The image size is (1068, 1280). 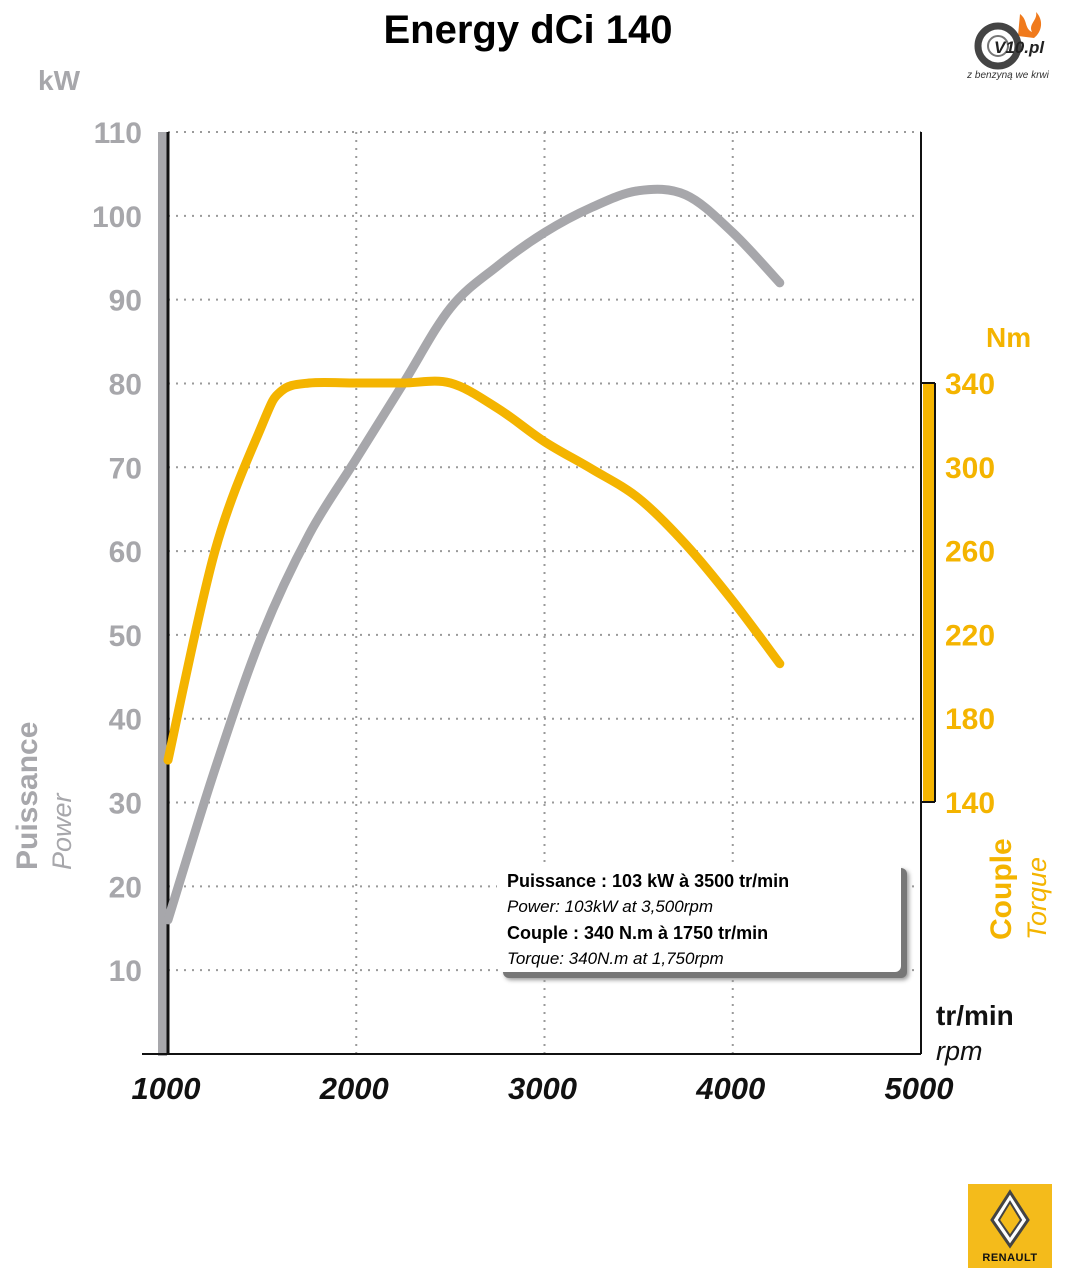 What do you see at coordinates (62, 831) in the screenshot?
I see `left-axis-title-alt: Power` at bounding box center [62, 831].